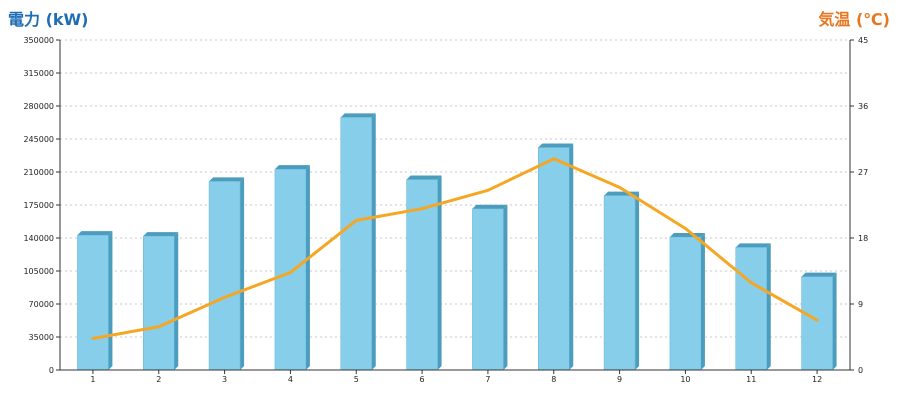 Image resolution: width=900 pixels, height=400 pixels. What do you see at coordinates (854, 19) in the screenshot?
I see `right-axis-title: 気温 (℃)` at bounding box center [854, 19].